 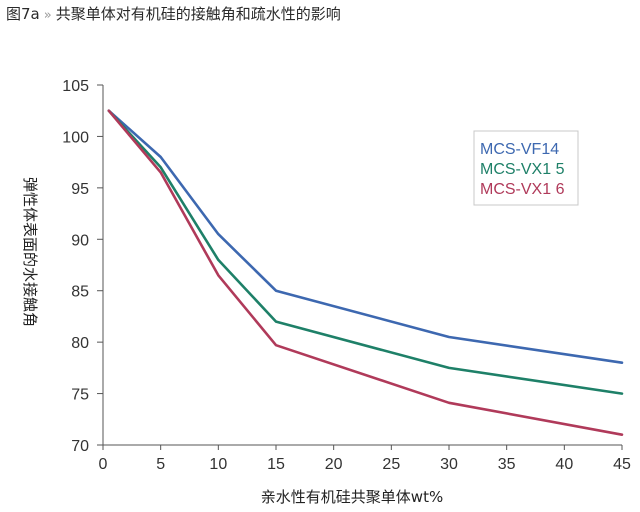 I want to click on legend-box, so click(x=526, y=168).